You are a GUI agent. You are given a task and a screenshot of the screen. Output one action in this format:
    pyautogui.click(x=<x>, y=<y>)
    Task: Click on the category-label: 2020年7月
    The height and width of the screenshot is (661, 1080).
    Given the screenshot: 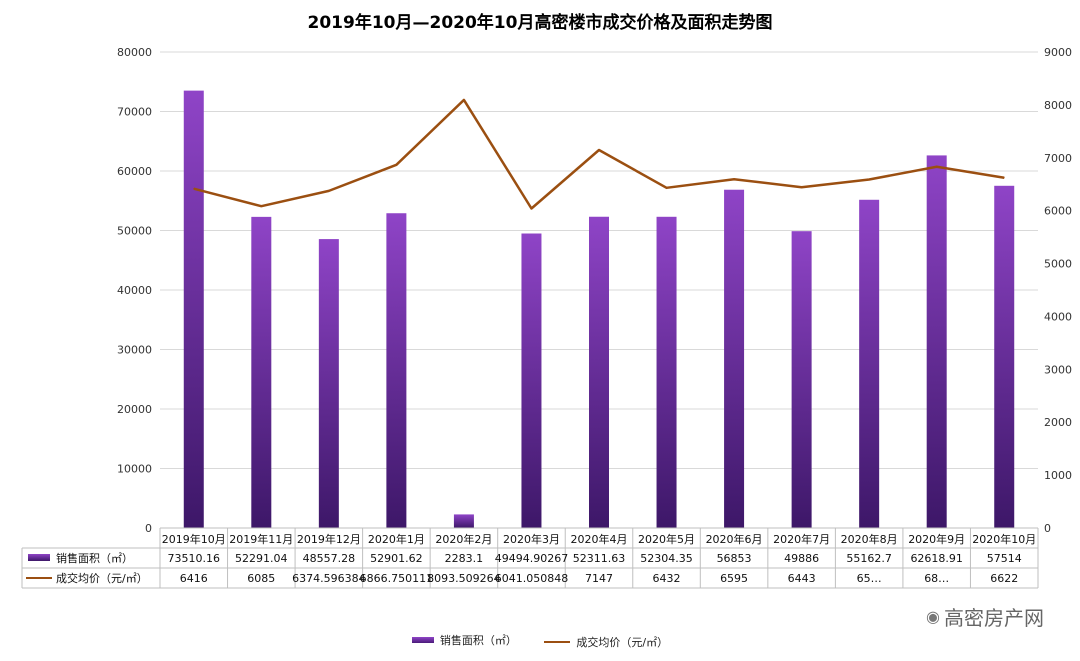 What is the action you would take?
    pyautogui.click(x=801, y=539)
    